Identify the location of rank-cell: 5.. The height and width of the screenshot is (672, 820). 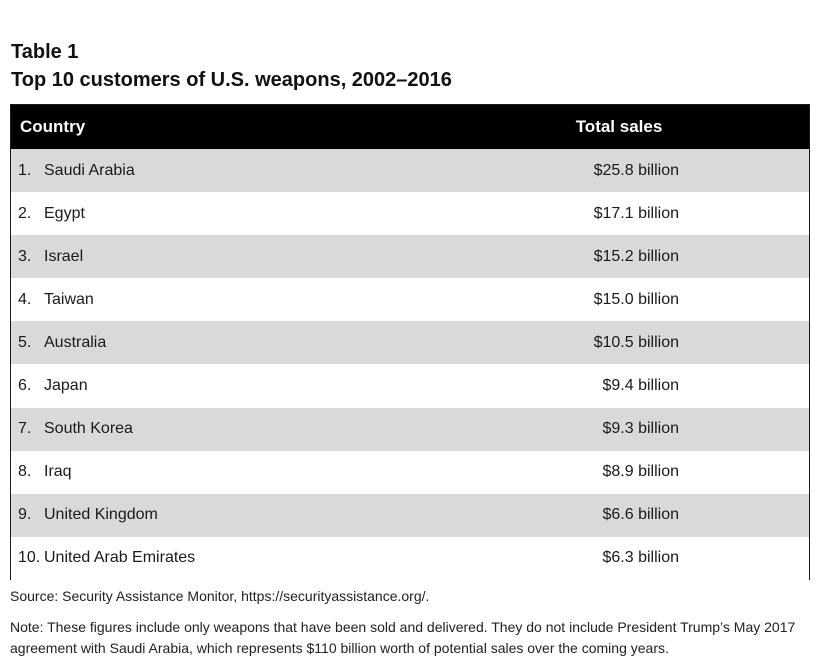
(25, 342).